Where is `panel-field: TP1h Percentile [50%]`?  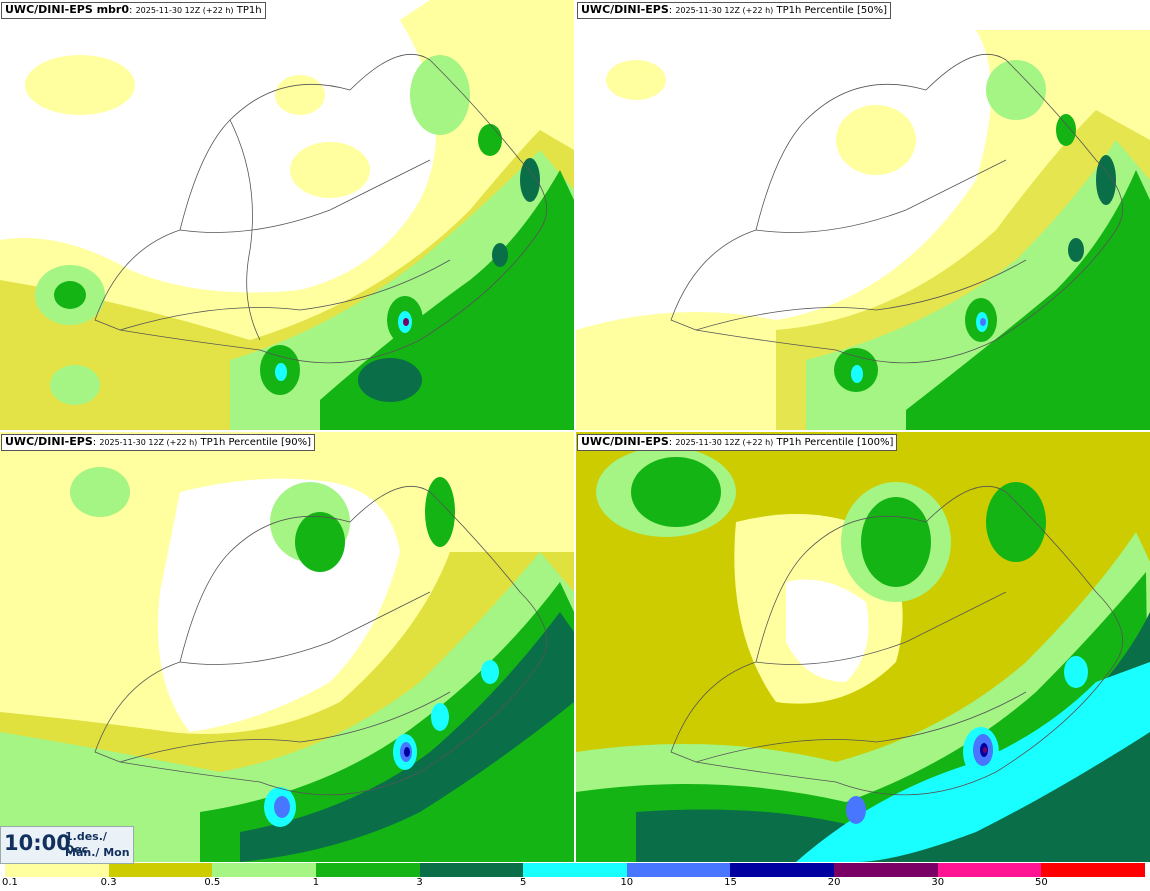
panel-field: TP1h Percentile [50%] is located at coordinates (832, 10).